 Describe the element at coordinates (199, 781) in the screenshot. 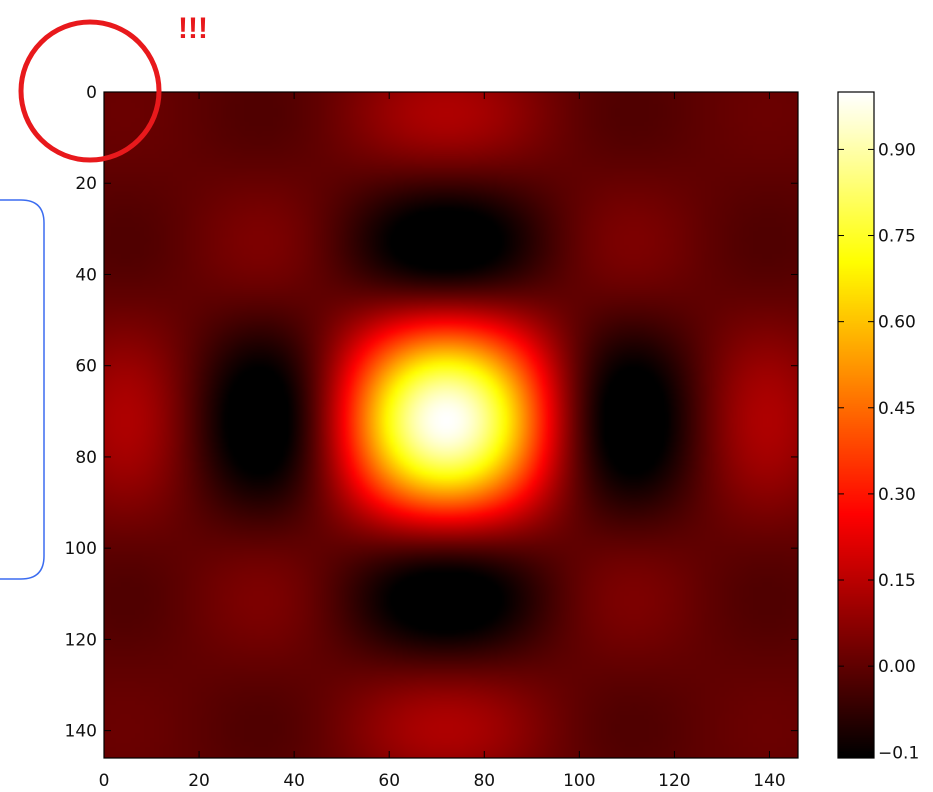

I see `x-tick-label: 20` at that location.